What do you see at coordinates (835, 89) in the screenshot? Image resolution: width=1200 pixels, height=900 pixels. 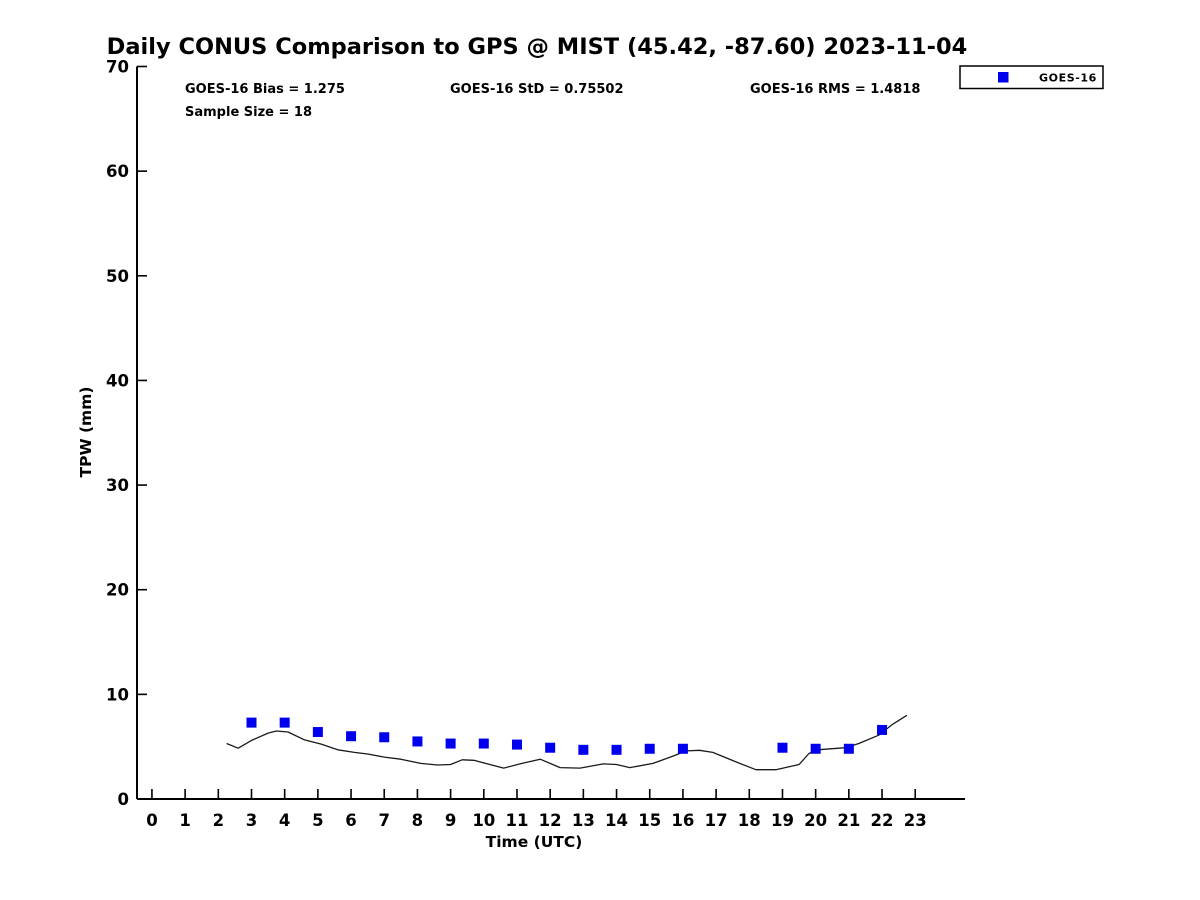 I see `stat-rms: GOES-16 RMS = 1.4818` at bounding box center [835, 89].